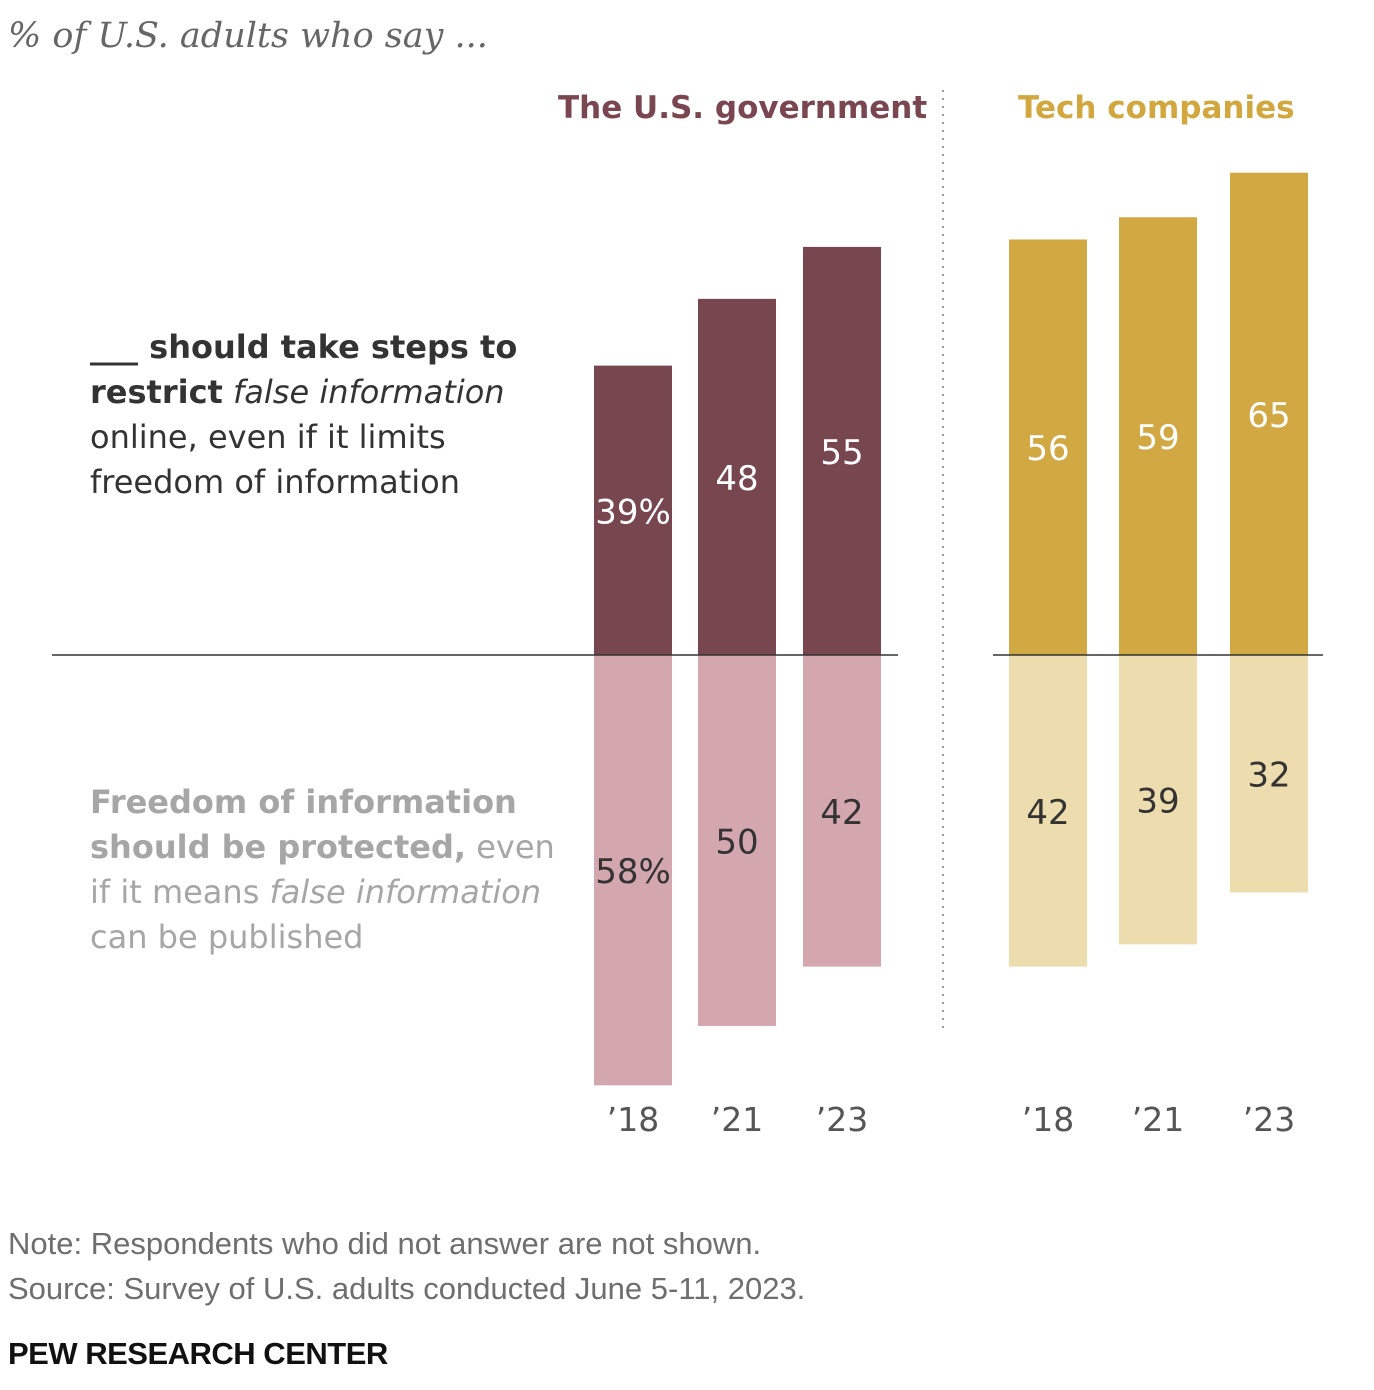 The height and width of the screenshot is (1390, 1374). I want to click on brand-logo-text: PEW RESEARCH CENTER, so click(198, 1353).